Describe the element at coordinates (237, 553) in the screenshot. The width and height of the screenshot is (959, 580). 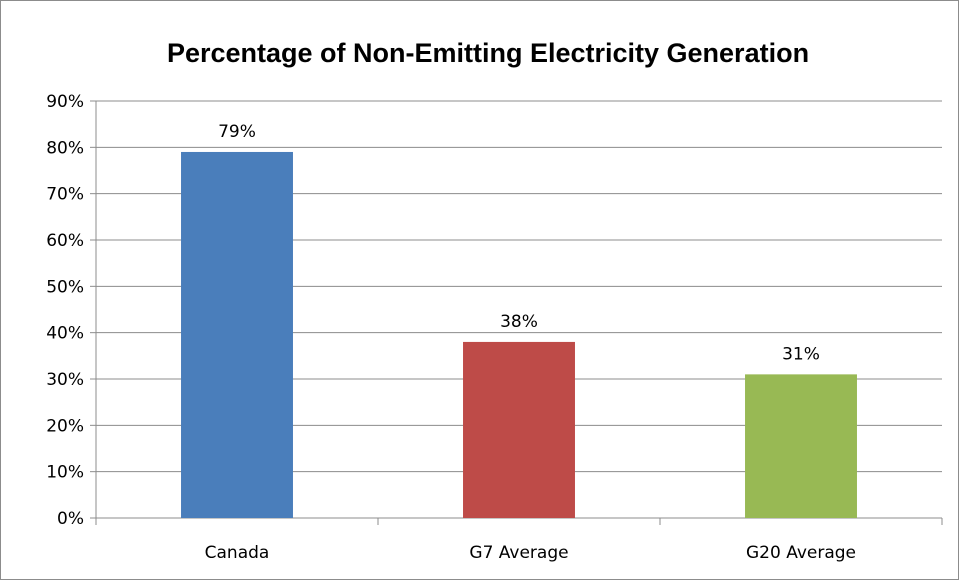
I see `x-tick-label: Canada` at that location.